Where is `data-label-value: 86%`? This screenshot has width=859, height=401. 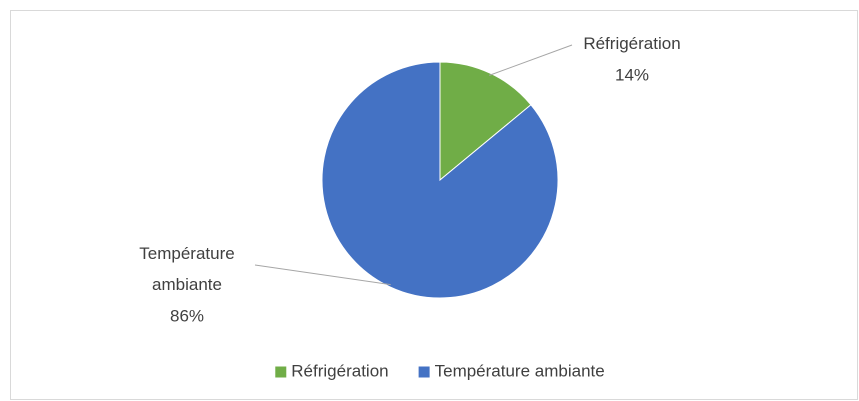 data-label-value: 86% is located at coordinates (187, 315).